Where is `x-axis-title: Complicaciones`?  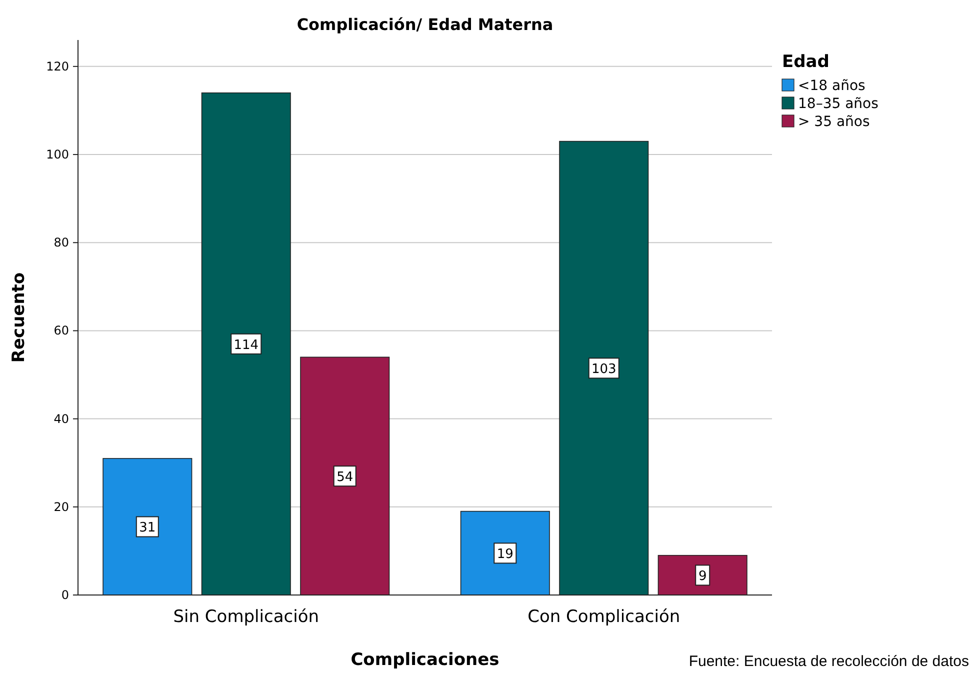 x-axis-title: Complicaciones is located at coordinates (425, 660).